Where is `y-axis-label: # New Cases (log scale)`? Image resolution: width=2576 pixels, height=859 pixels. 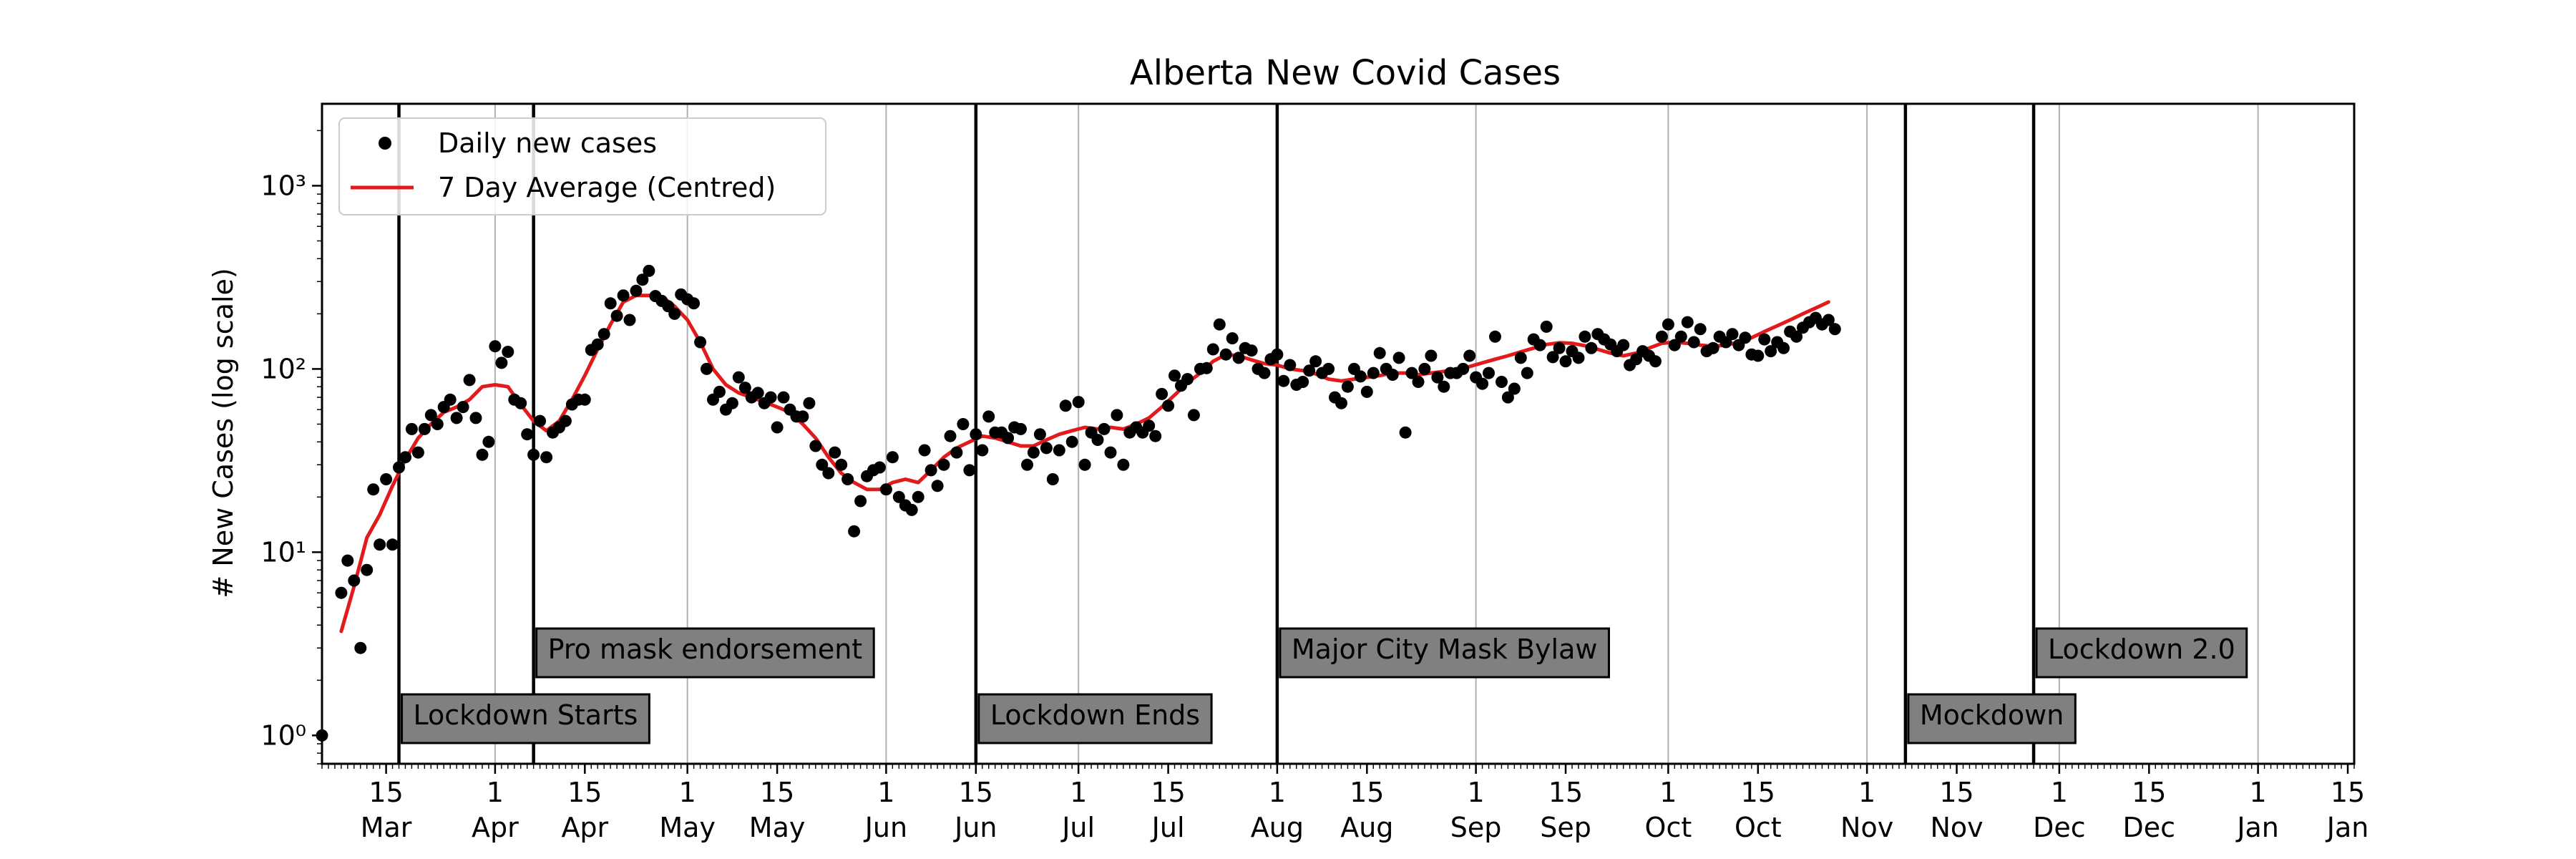 y-axis-label: # New Cases (log scale) is located at coordinates (223, 433).